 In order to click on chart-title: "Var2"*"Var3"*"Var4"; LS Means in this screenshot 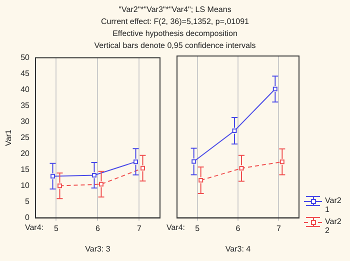, I will do `click(175, 10)`.